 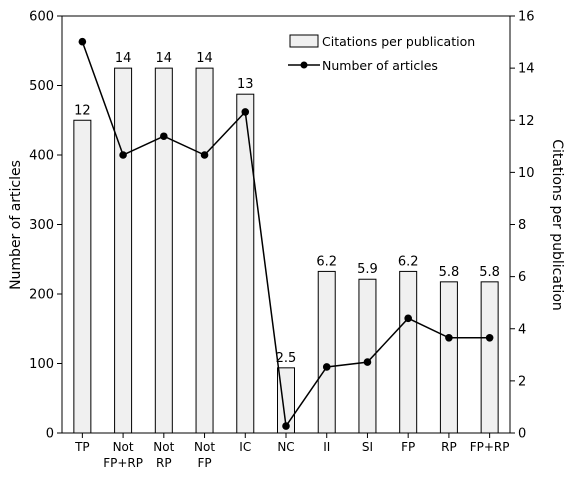 I want to click on y-axis-title: Number of articles, so click(x=16, y=225).